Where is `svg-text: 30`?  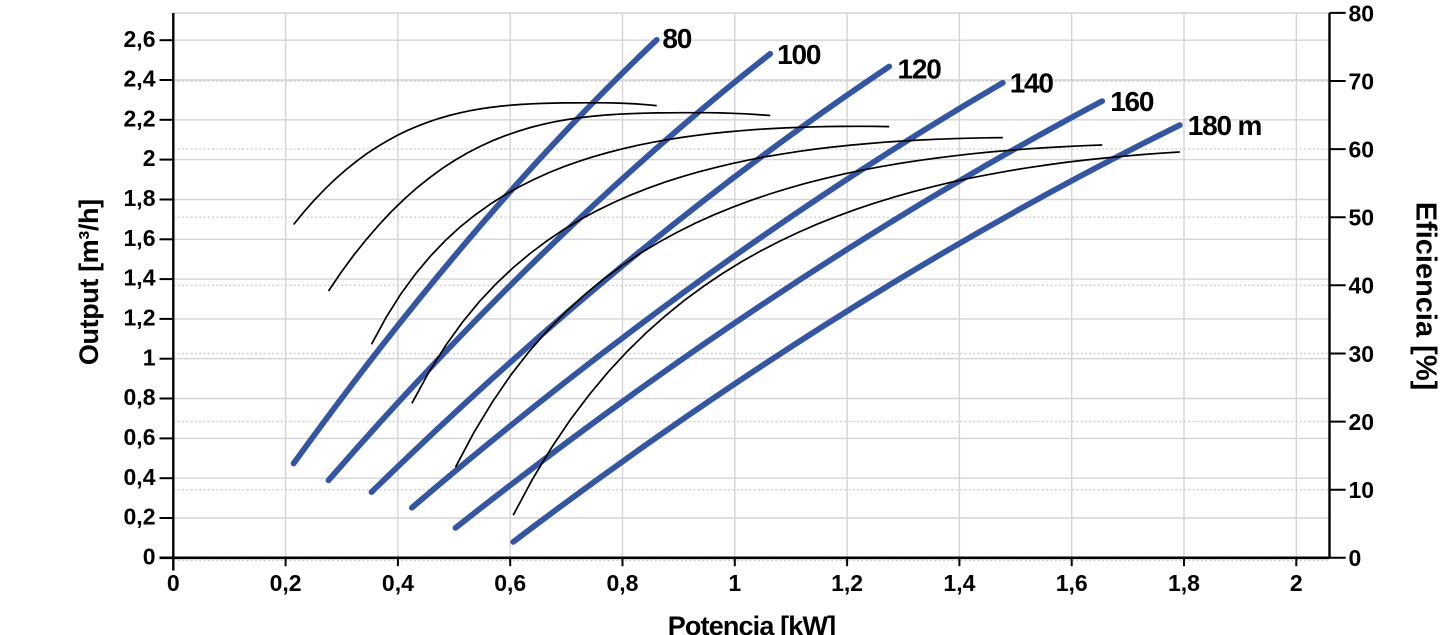
svg-text: 30 is located at coordinates (1362, 354).